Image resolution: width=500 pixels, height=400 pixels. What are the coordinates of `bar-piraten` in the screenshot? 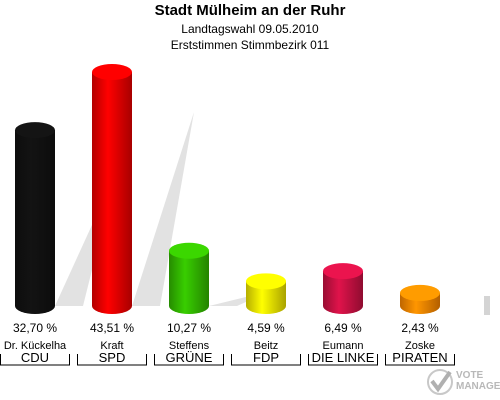 It's located at (420, 299).